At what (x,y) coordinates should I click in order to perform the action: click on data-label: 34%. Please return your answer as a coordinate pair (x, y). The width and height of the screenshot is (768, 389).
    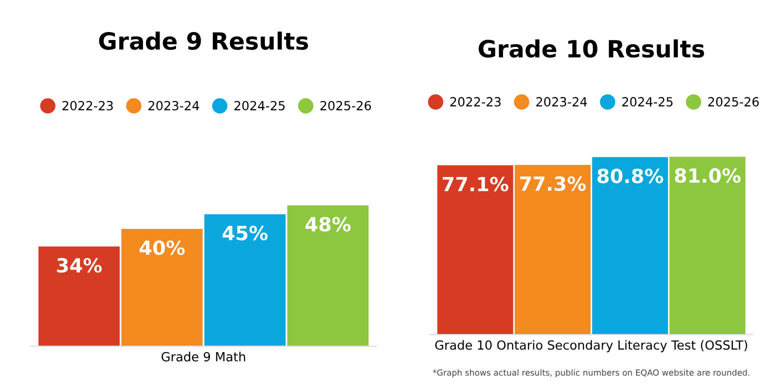
    Looking at the image, I should click on (79, 265).